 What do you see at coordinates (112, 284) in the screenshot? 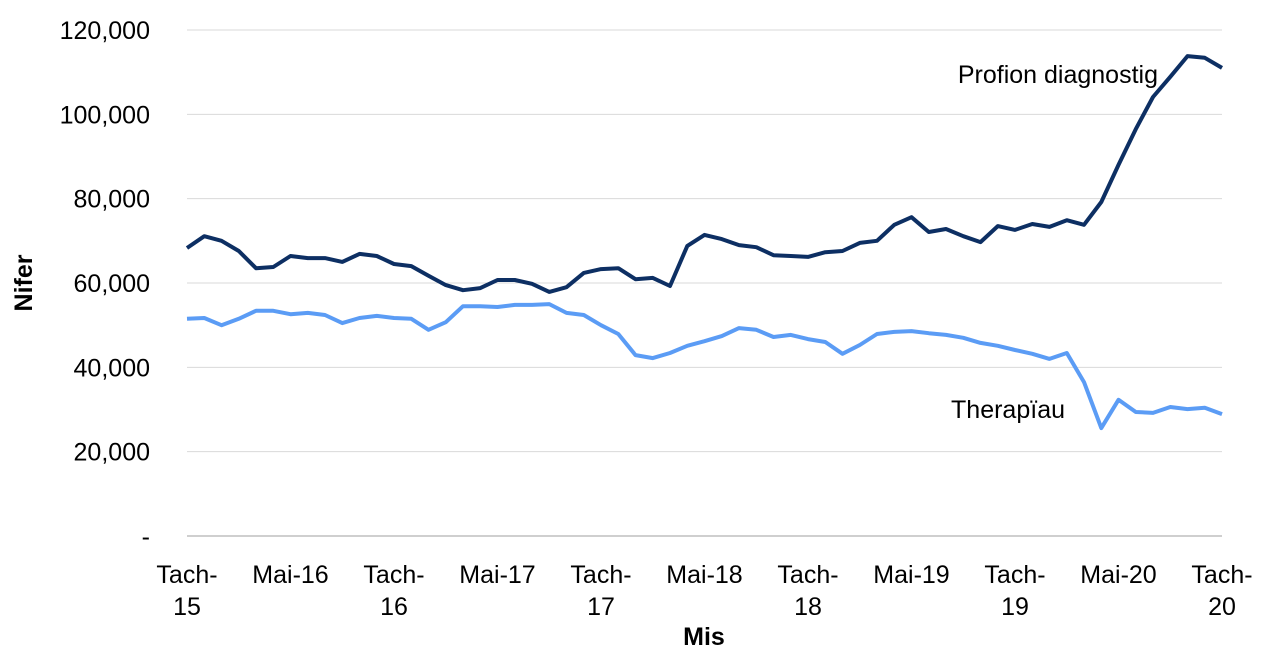
I see `y-tick-label: 60,000` at bounding box center [112, 284].